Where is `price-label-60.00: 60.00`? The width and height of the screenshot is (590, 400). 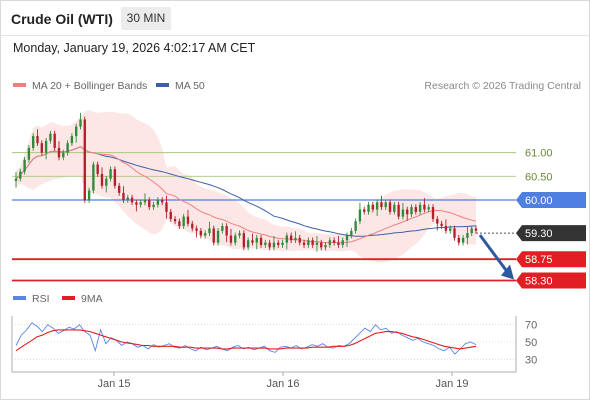
price-label-60.00: 60.00 is located at coordinates (539, 201).